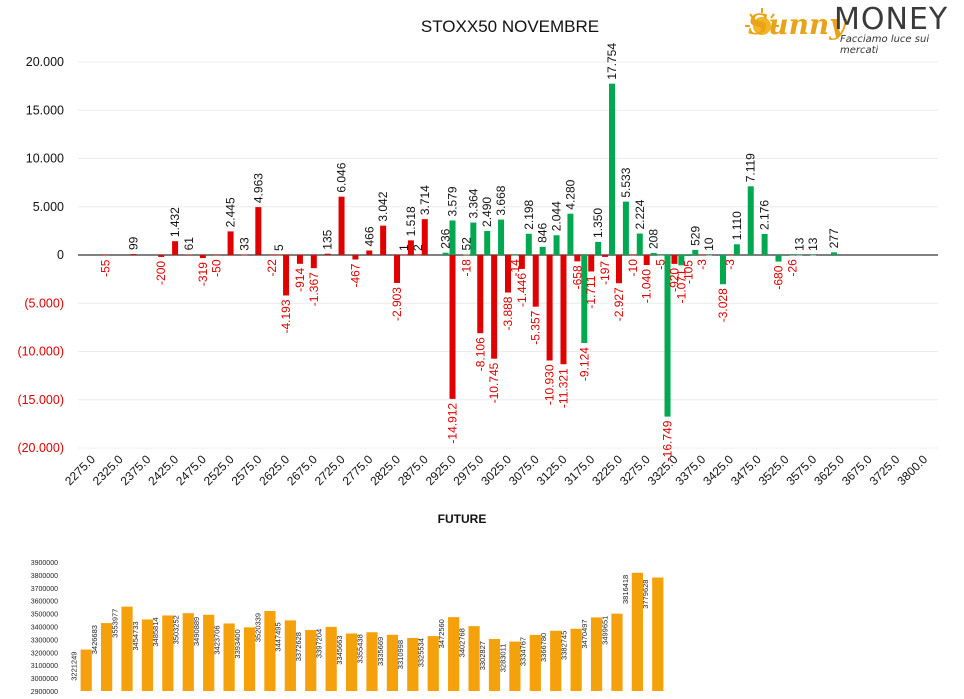 This screenshot has height=699, width=964. I want to click on future-value-label: 3490889, so click(196, 631).